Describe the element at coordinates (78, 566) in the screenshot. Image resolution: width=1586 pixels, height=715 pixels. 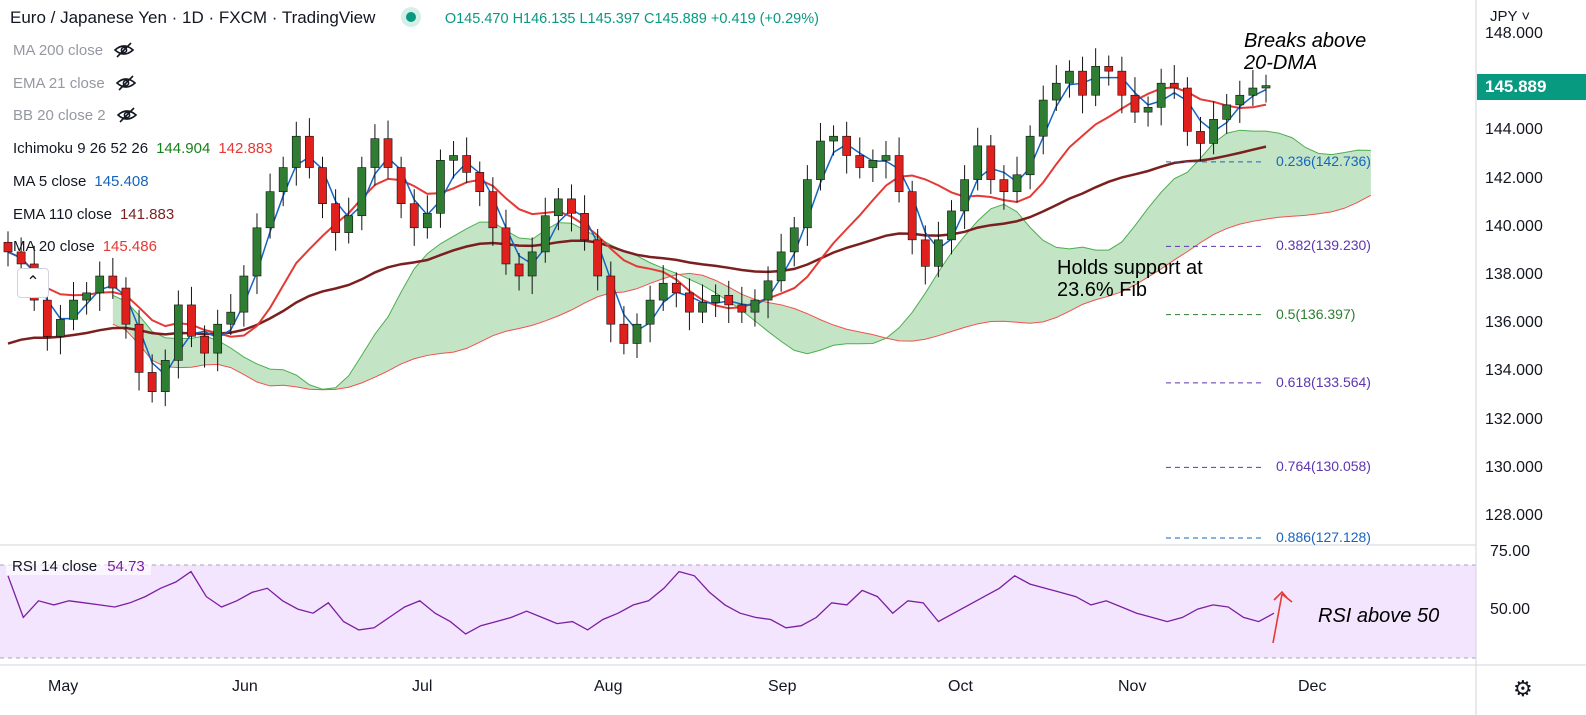
I see `rsi-legend: RSI 14 close 54.73` at that location.